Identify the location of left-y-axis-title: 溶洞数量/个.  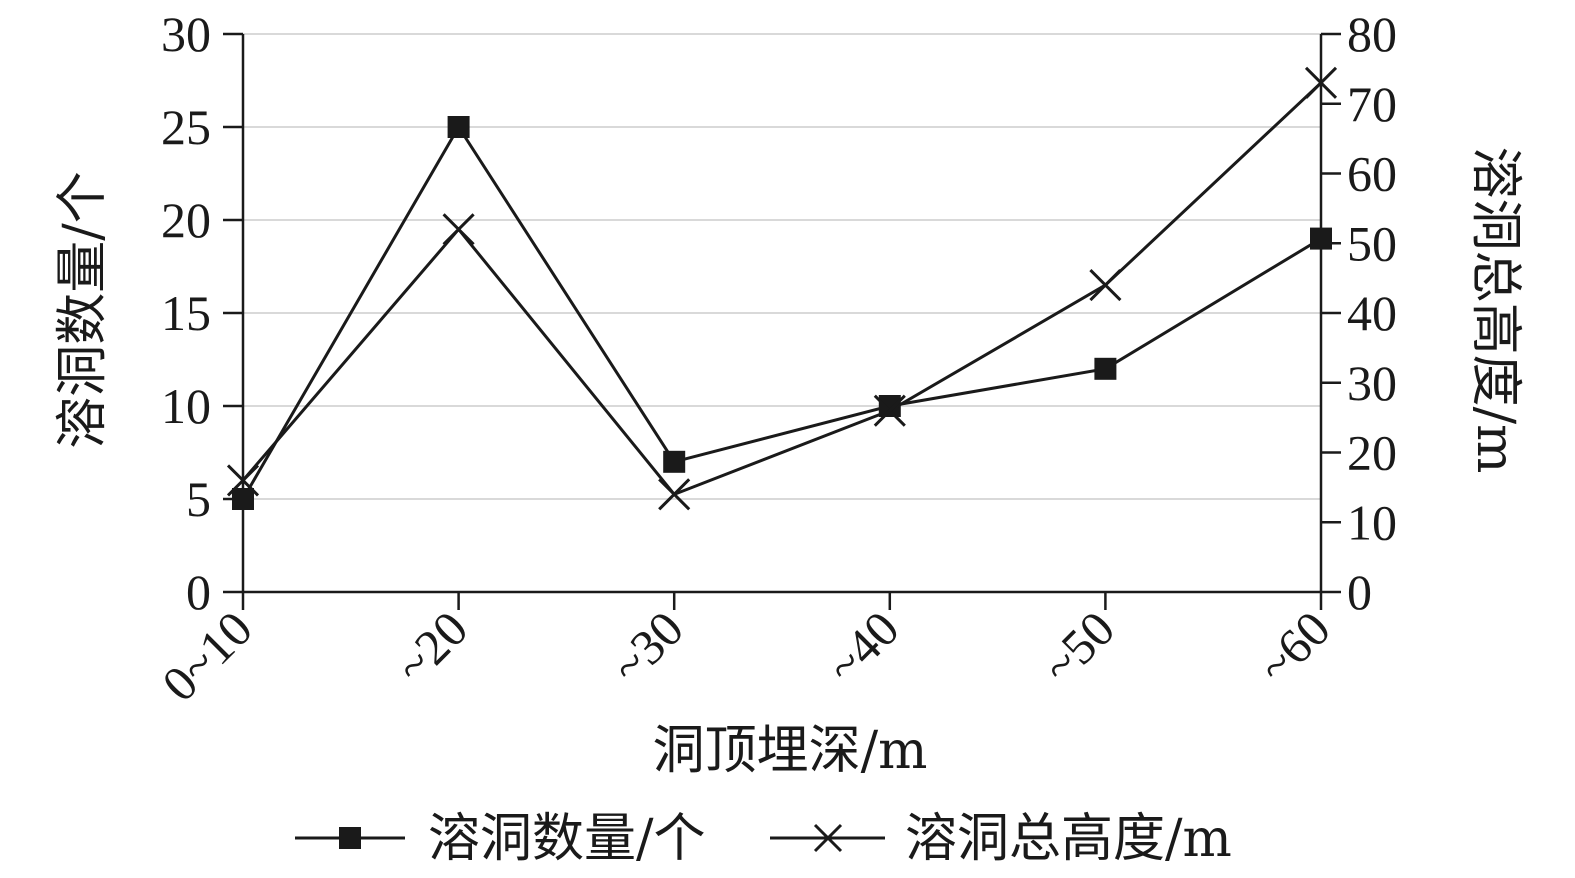
(83, 310).